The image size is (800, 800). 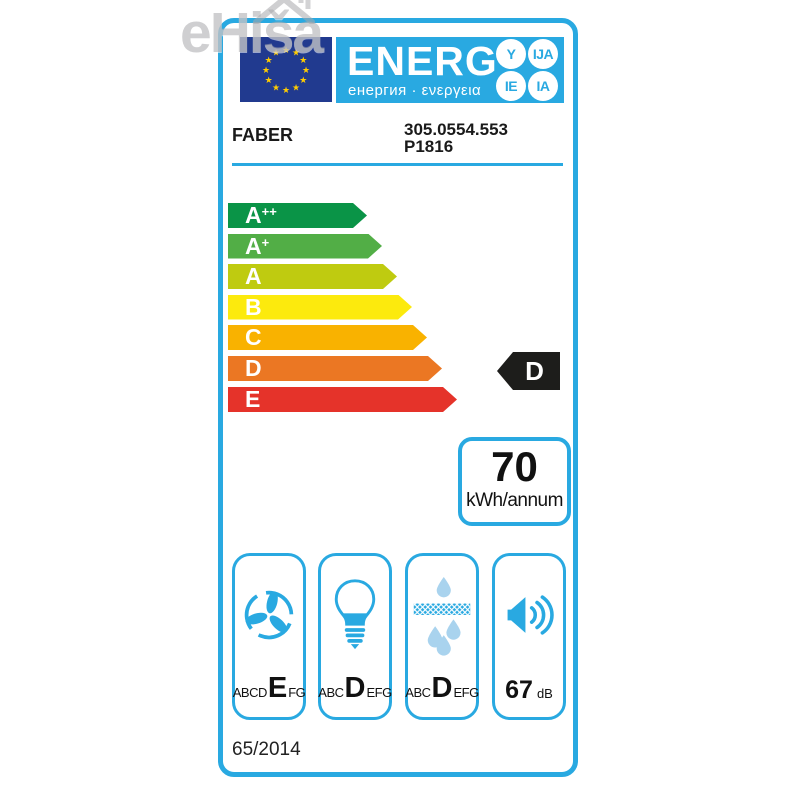 What do you see at coordinates (442, 688) in the screenshot?
I see `grease-filter-grade-scale: ABC D EFG` at bounding box center [442, 688].